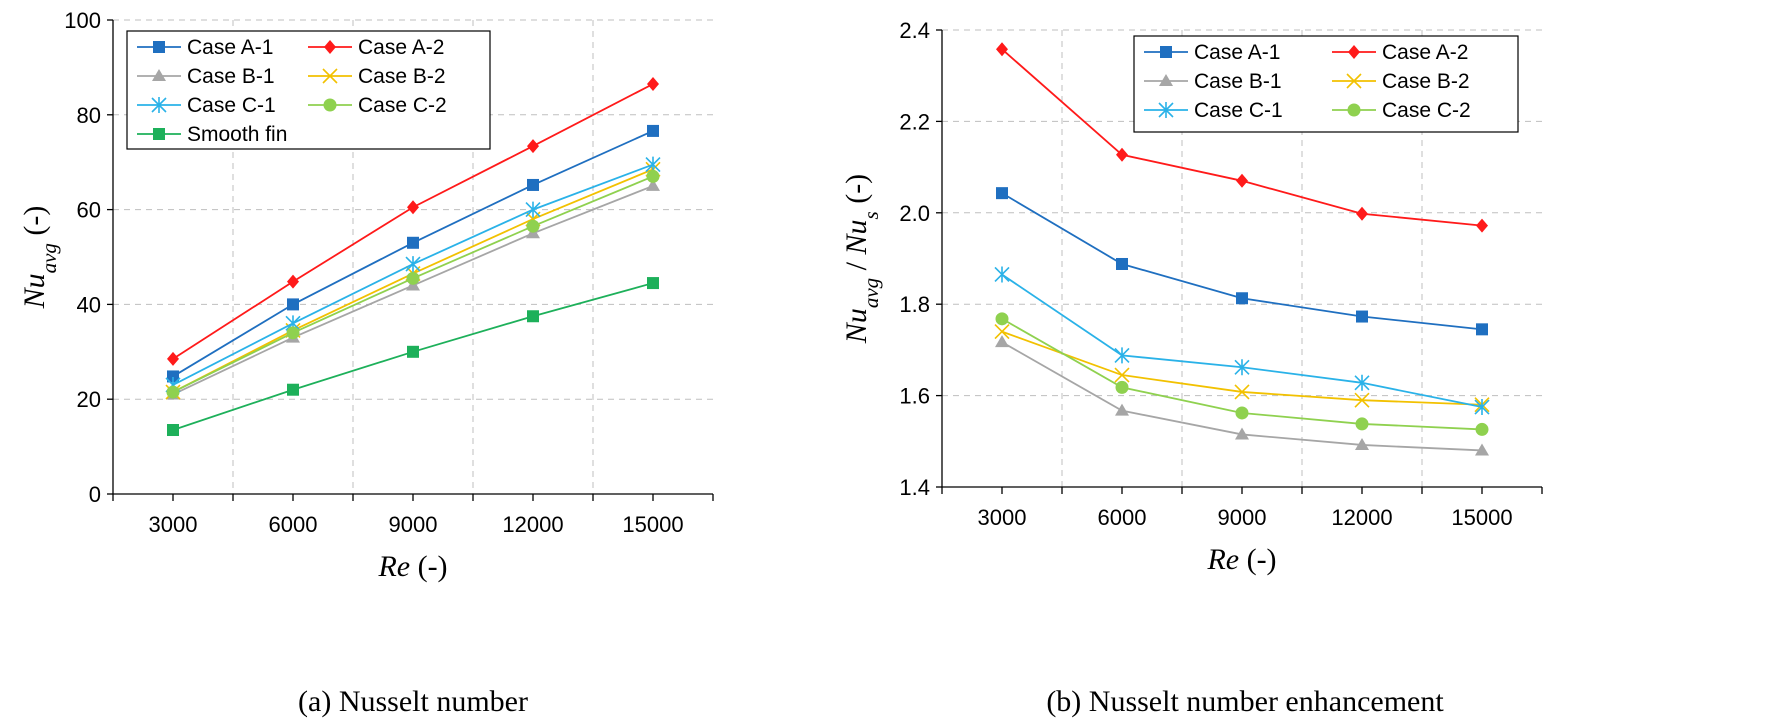 The height and width of the screenshot is (728, 1792). I want to click on panel-a-caption: (a) Nusselt number, so click(413, 701).